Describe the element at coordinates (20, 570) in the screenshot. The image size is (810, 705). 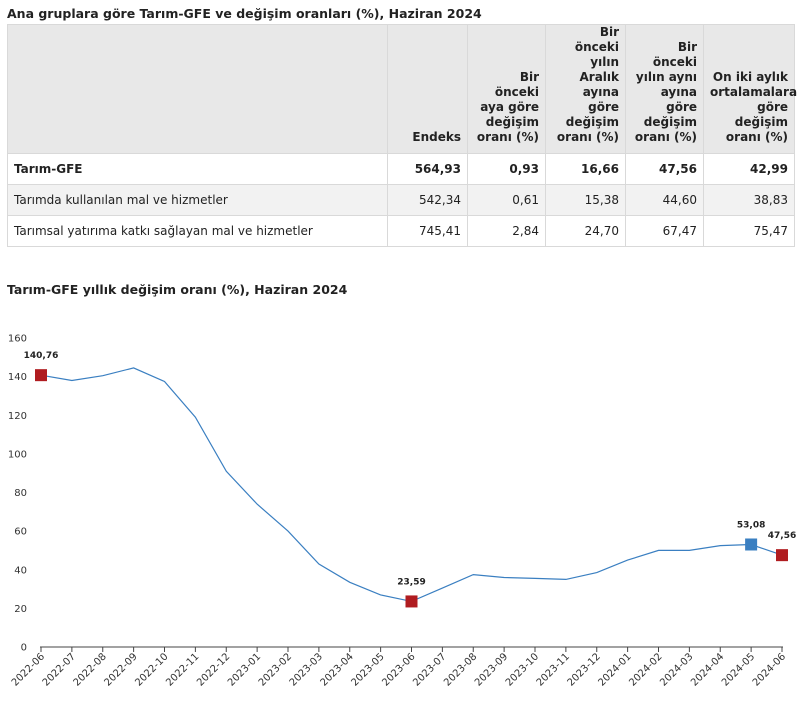
I see `y-tick-label: 40` at that location.